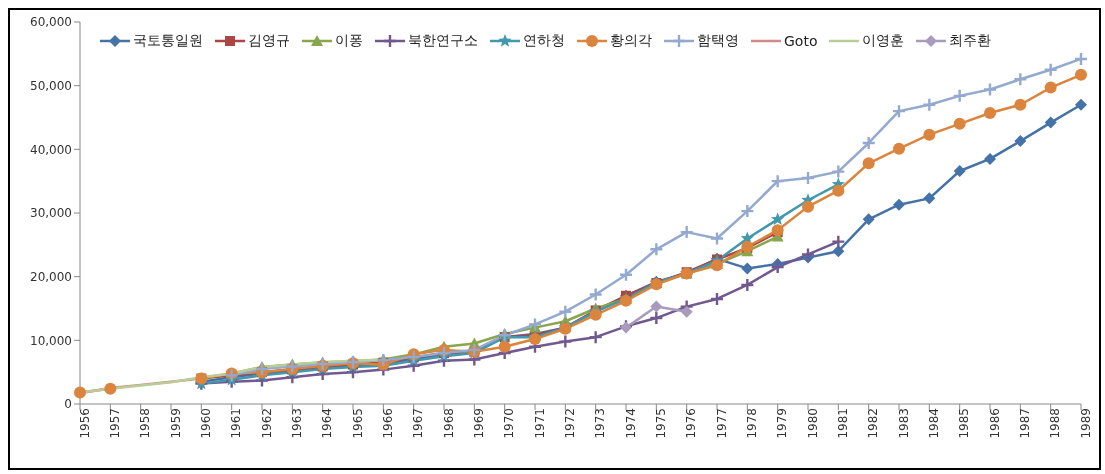 The width and height of the screenshot is (1105, 474). Describe the element at coordinates (266, 423) in the screenshot. I see `x-tick-label: 1962` at that location.